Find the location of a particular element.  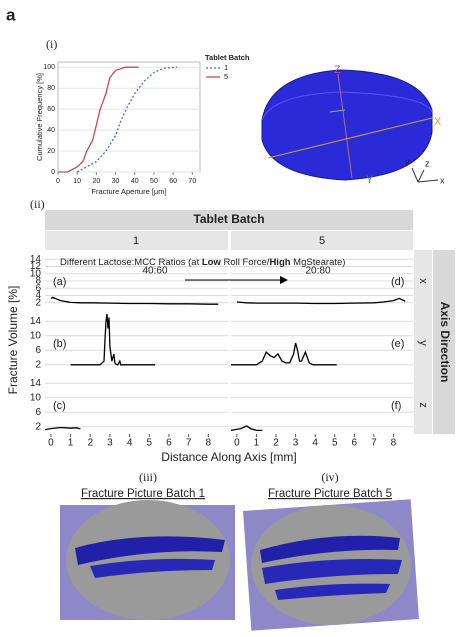

column-label: 1 is located at coordinates (136, 241).